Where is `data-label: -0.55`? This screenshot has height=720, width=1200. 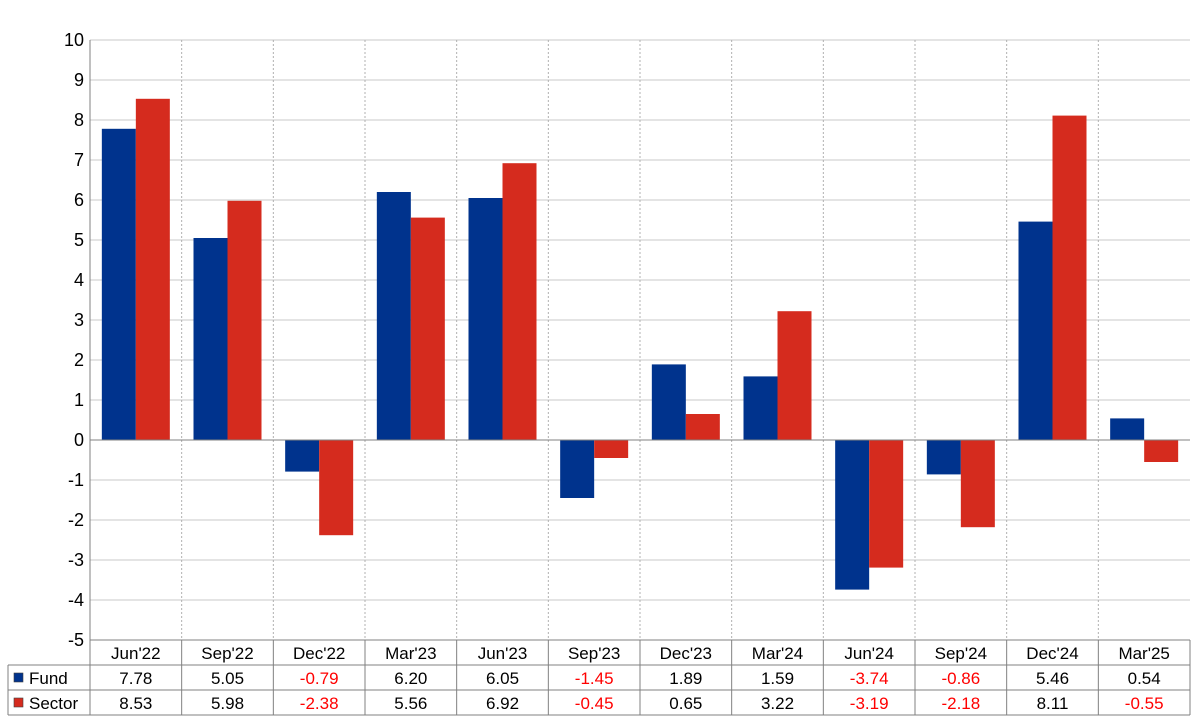 data-label: -0.55 is located at coordinates (1144, 703).